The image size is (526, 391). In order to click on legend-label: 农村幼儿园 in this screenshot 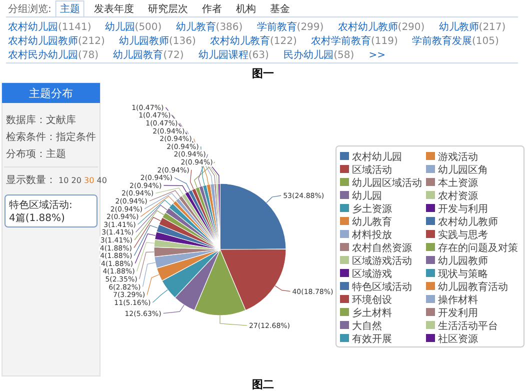, I will do `click(377, 157)`.